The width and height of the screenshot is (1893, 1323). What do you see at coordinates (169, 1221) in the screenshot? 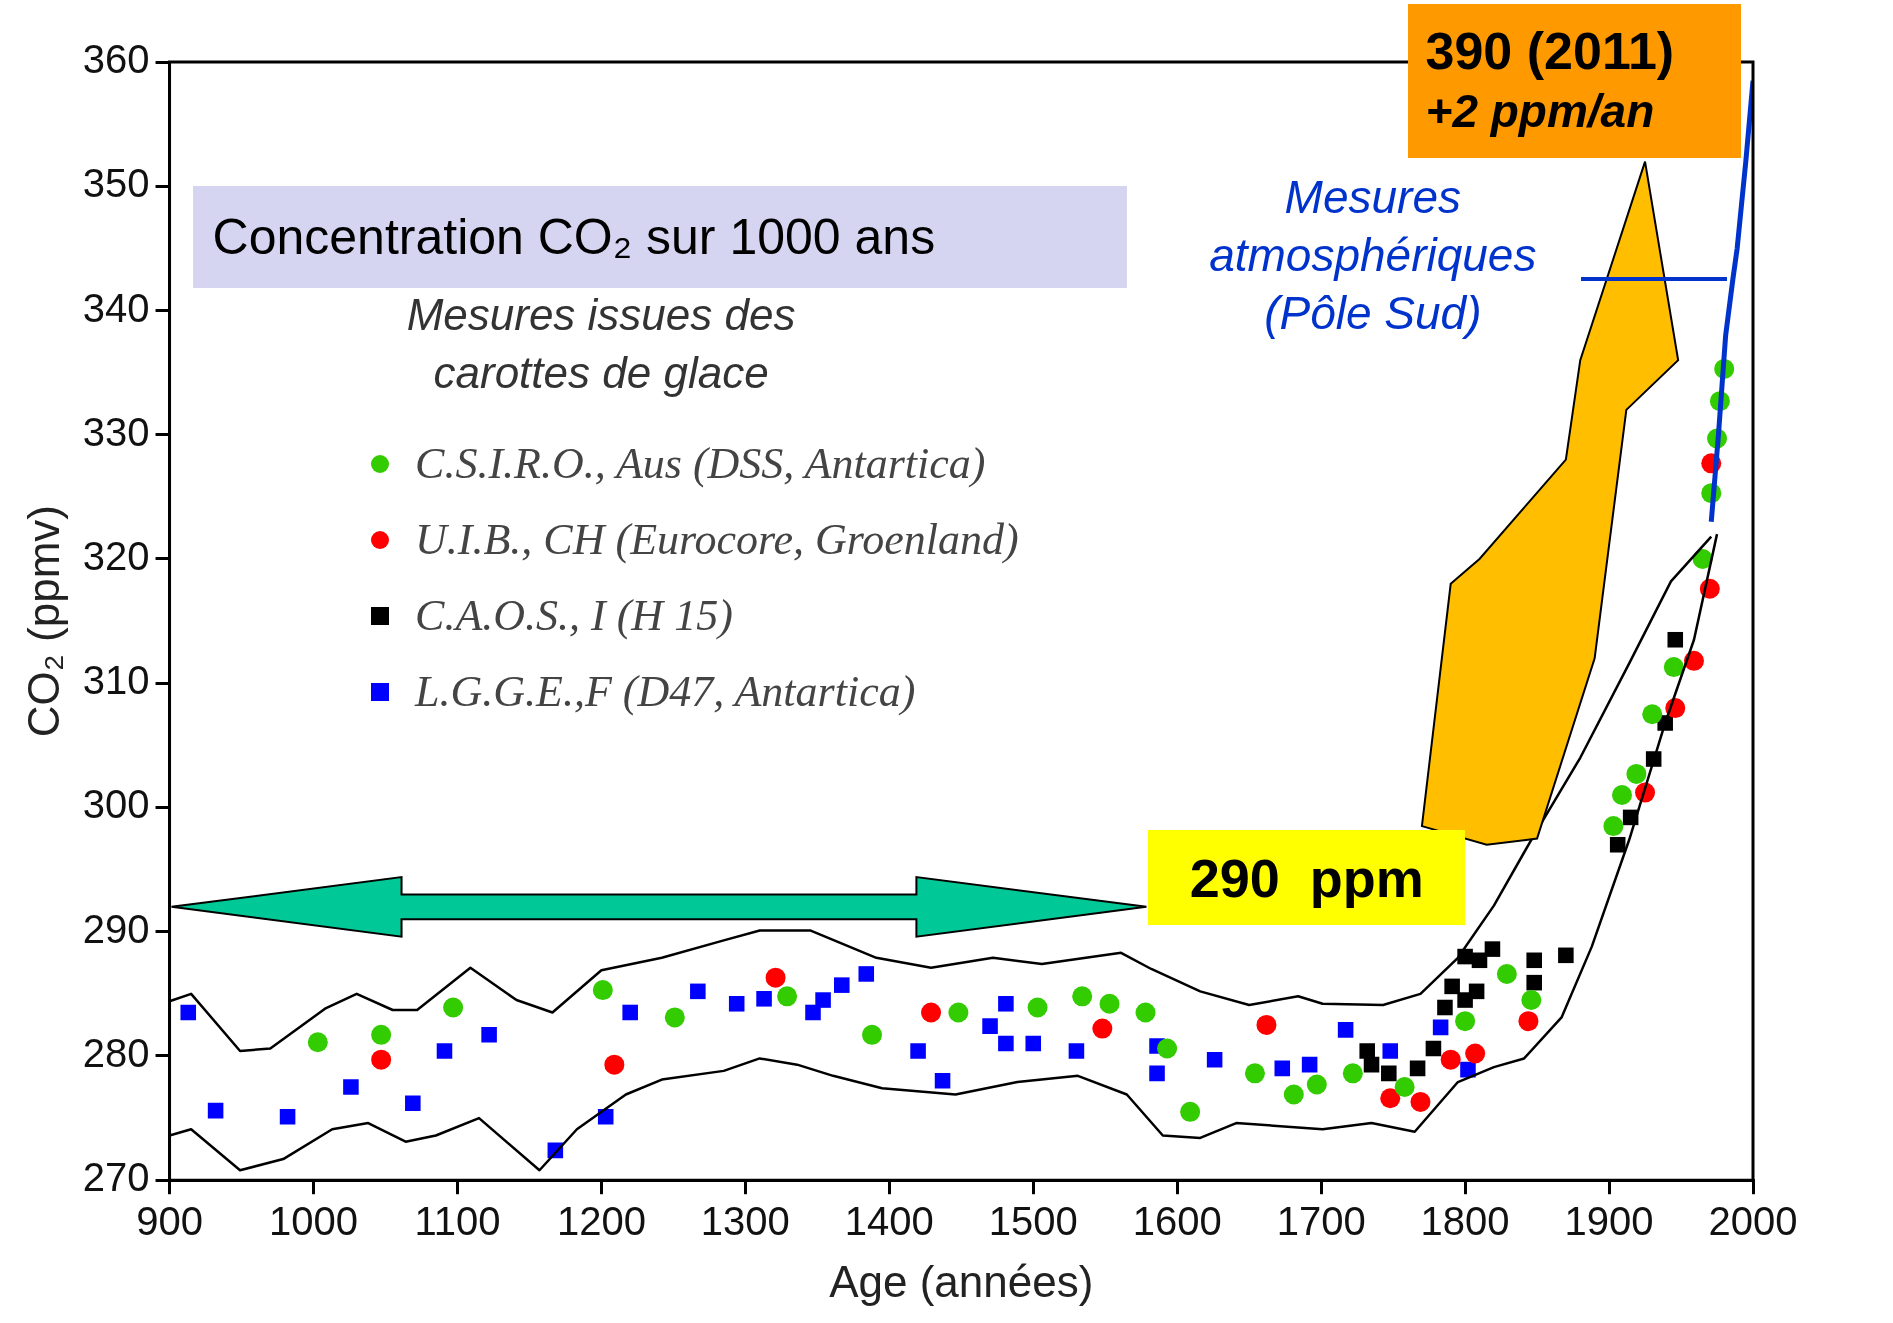
I see `x-tick-label: 900` at bounding box center [169, 1221].